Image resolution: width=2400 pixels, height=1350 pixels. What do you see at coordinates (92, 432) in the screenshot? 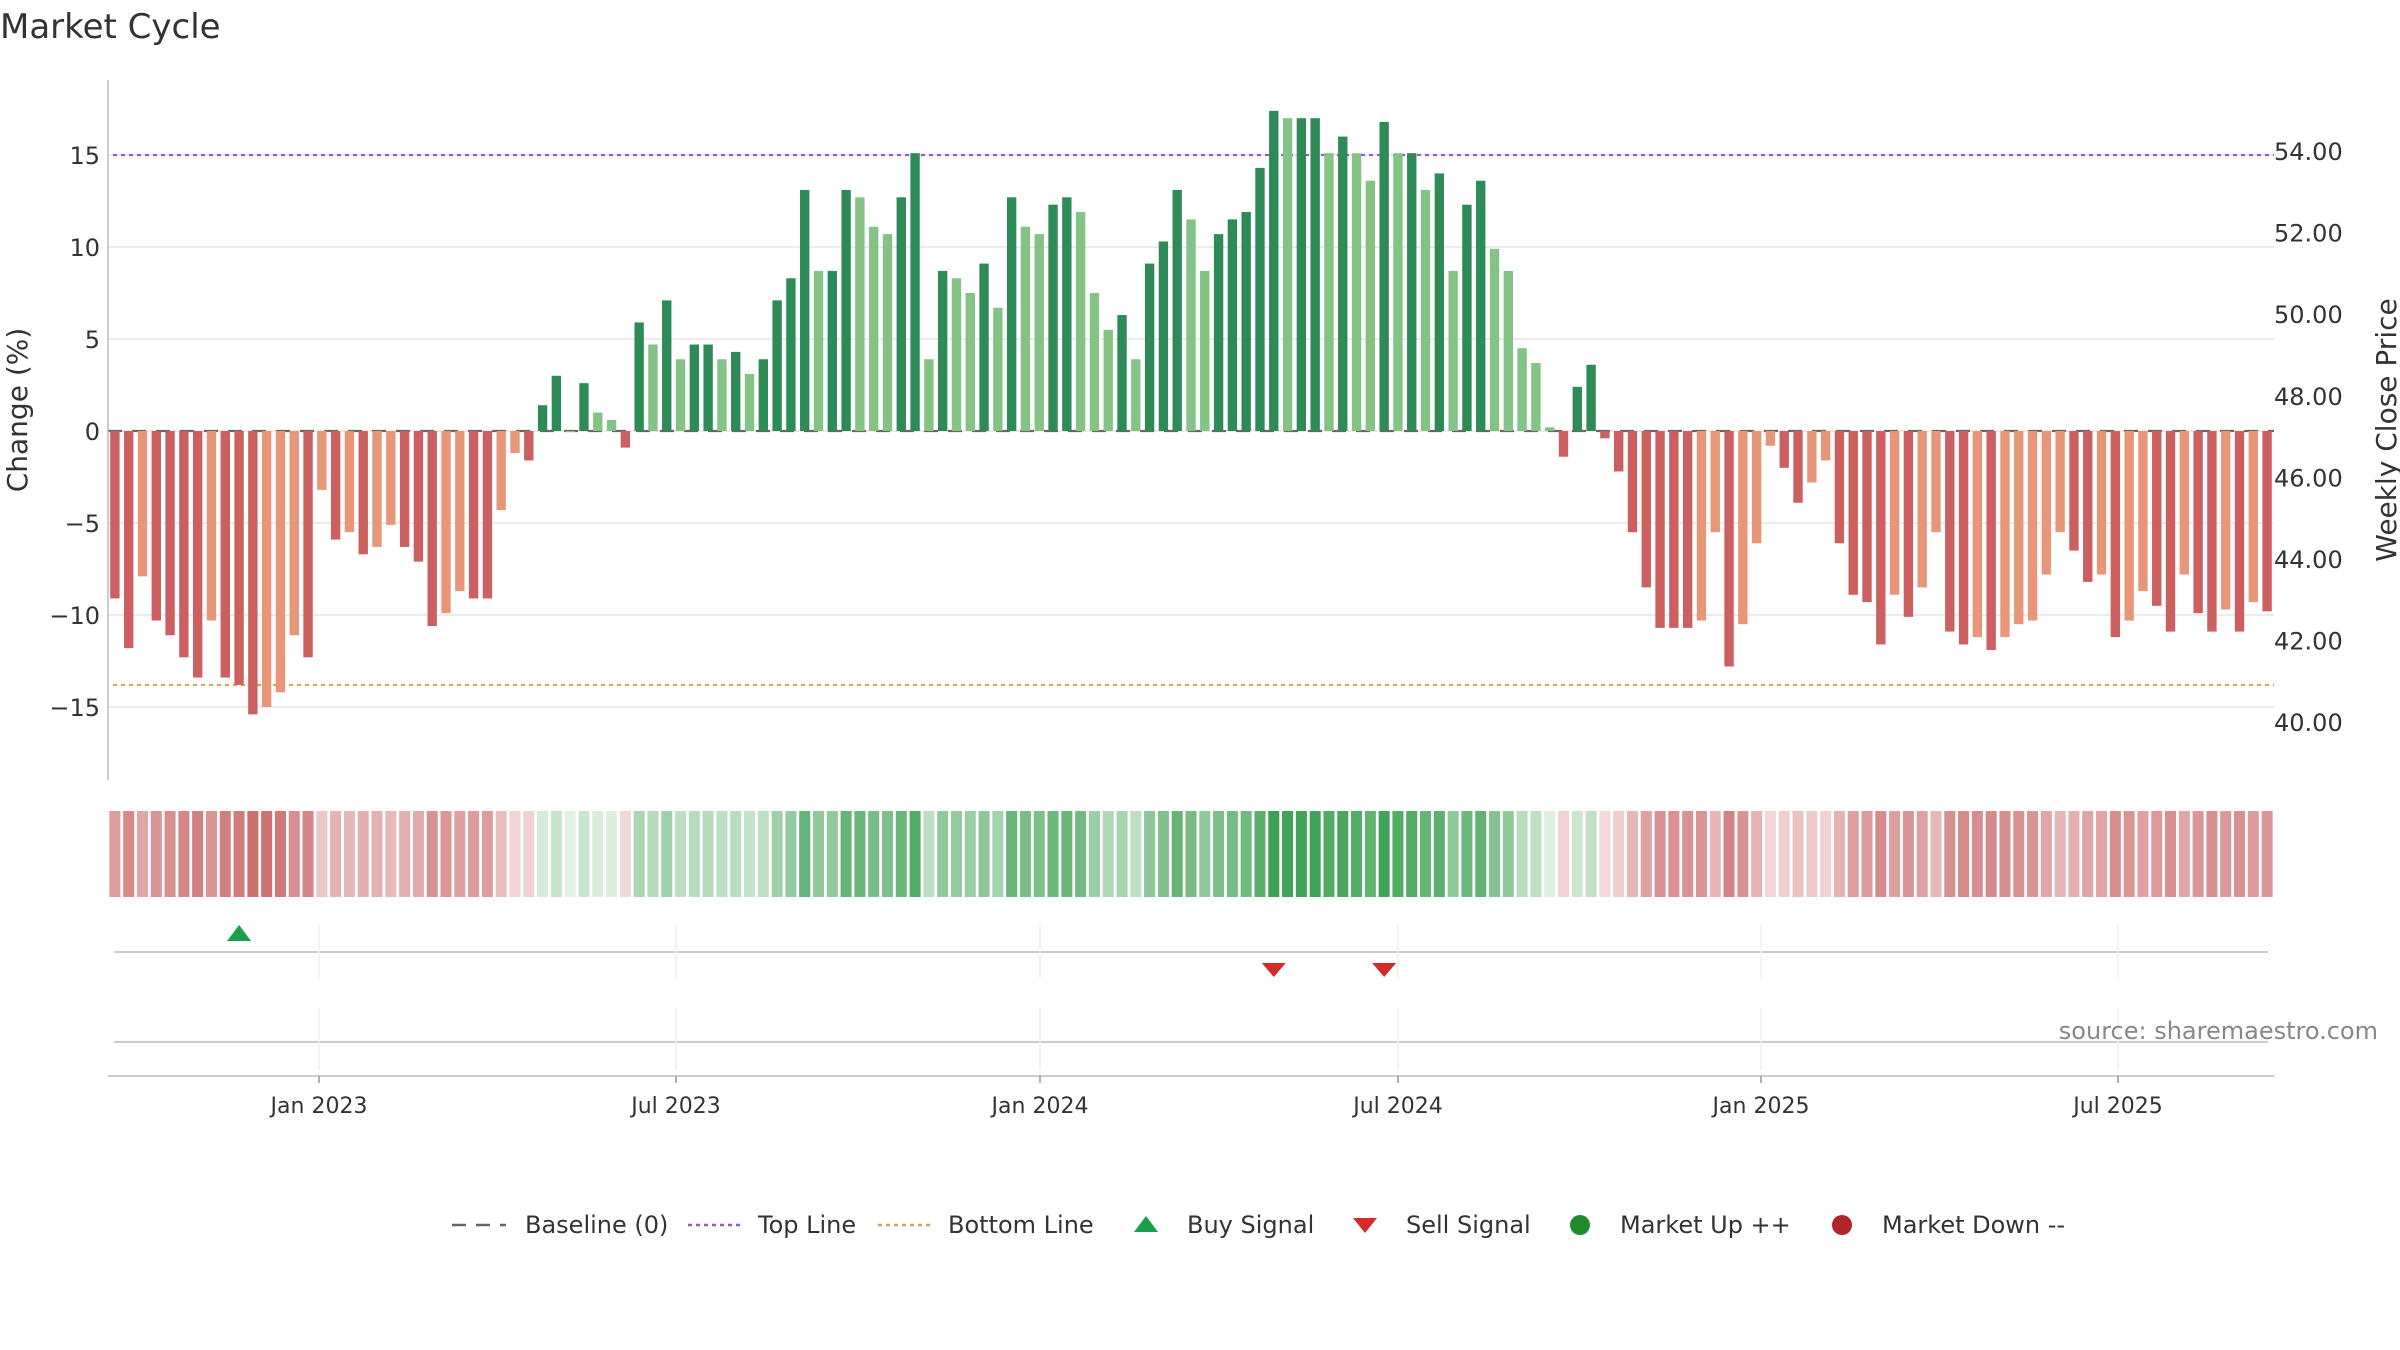
I see `y-tick-label-left: 0` at bounding box center [92, 432].